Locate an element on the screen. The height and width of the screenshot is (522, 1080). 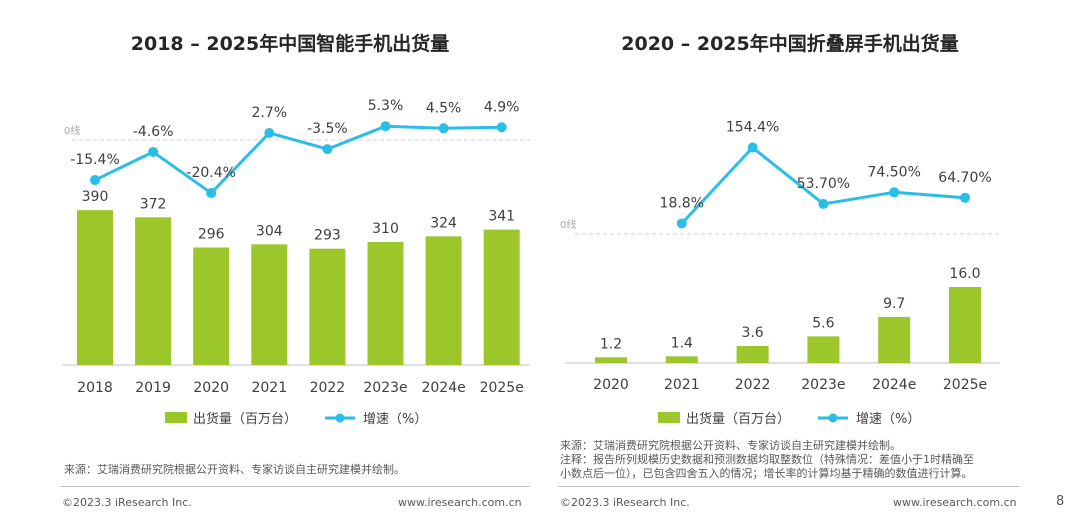
growth-line is located at coordinates (298, 160).